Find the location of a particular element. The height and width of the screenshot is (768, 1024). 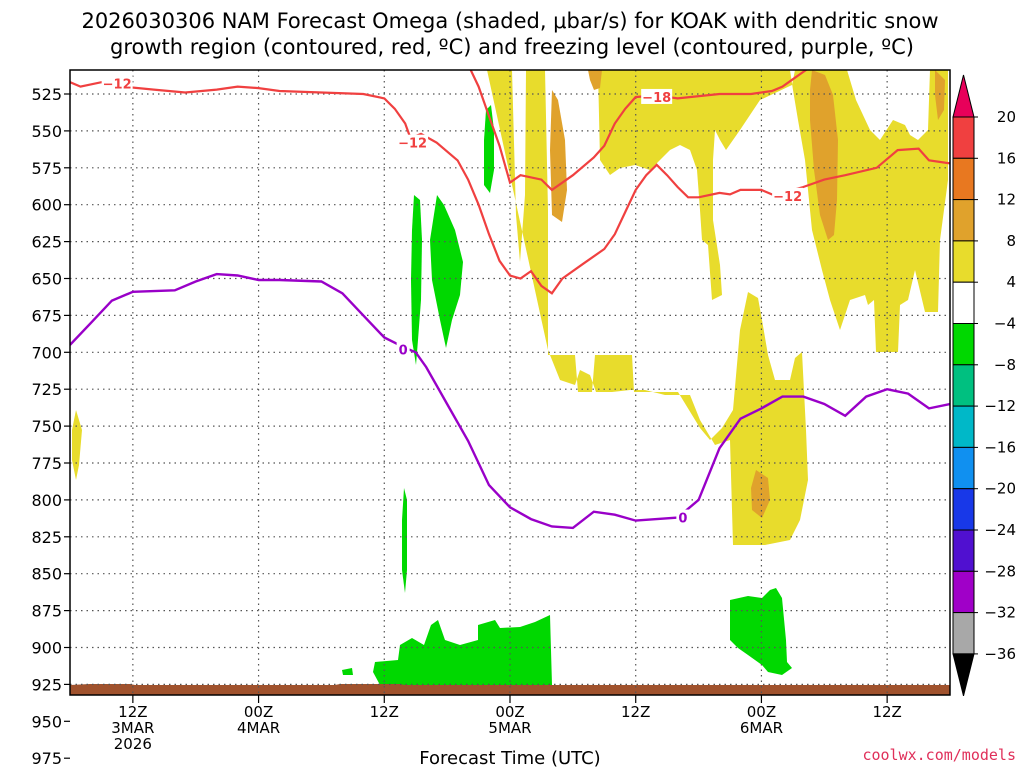

colorbar-label: −20 is located at coordinates (1000, 489).